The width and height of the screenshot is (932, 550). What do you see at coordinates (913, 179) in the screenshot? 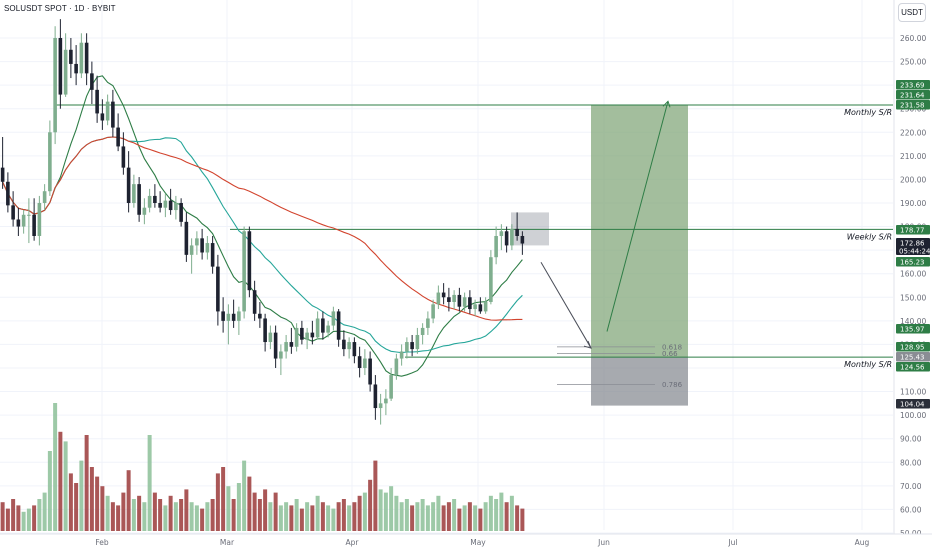
I see `price-tick-label: 200.00` at bounding box center [913, 179].